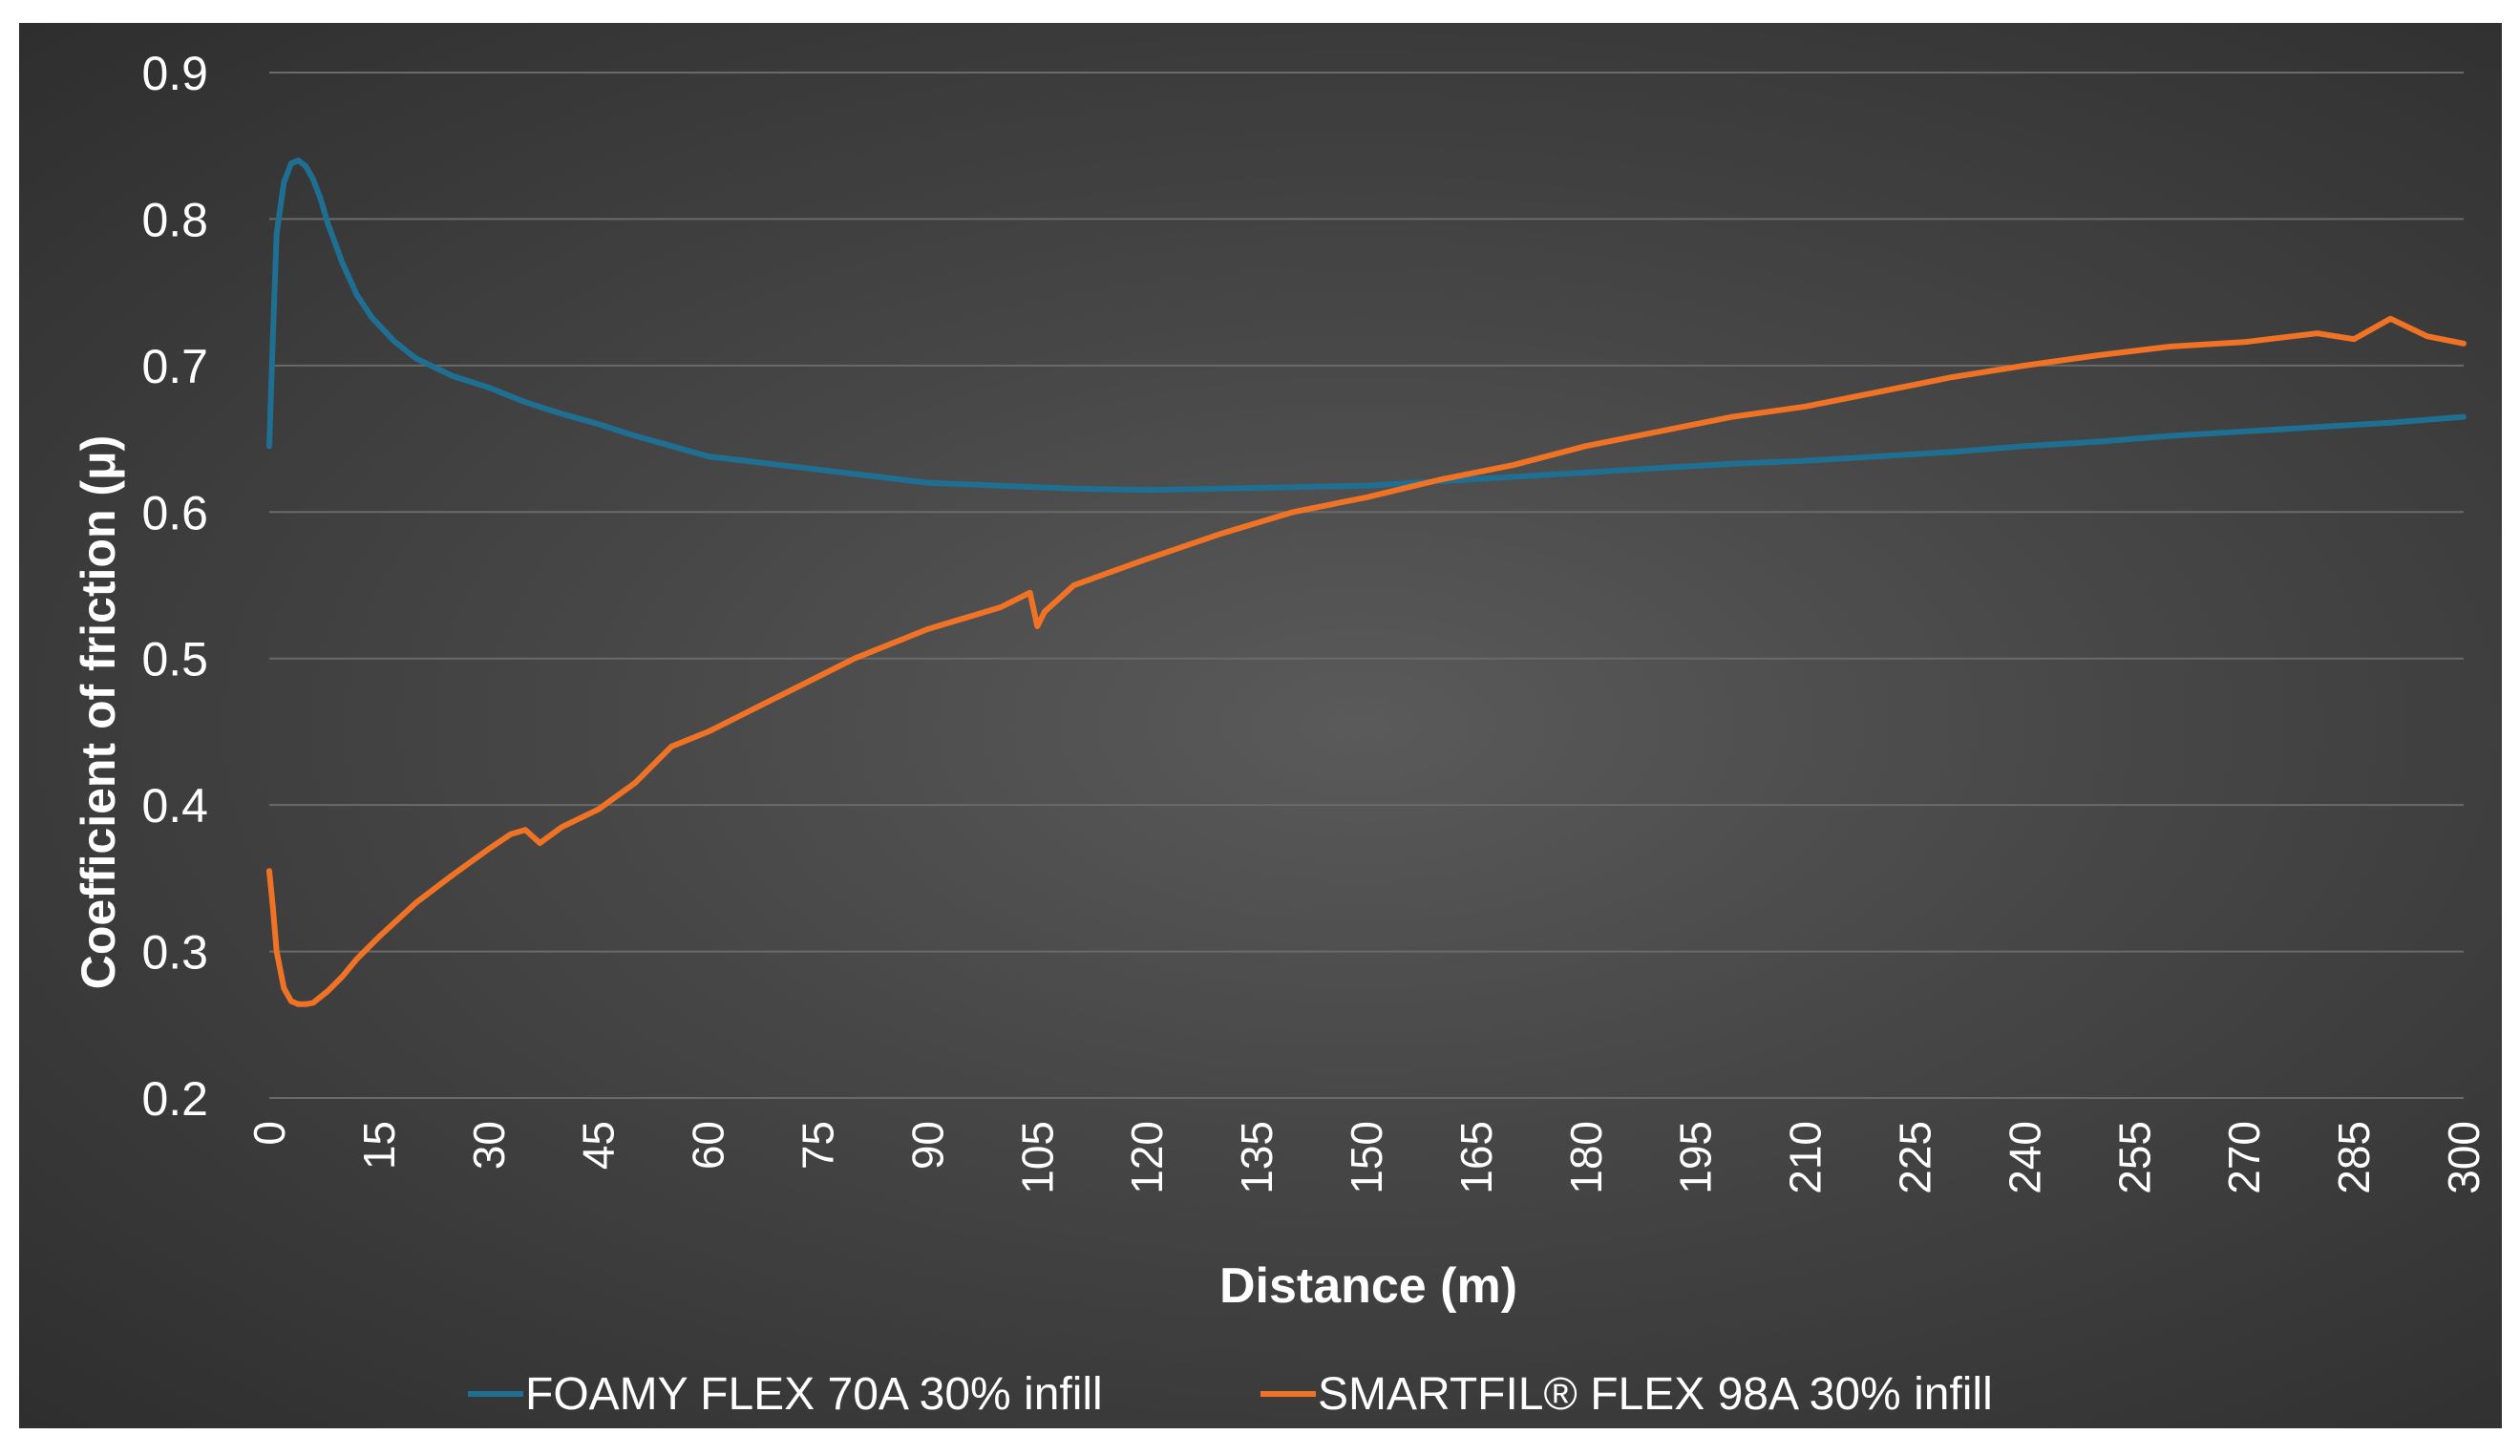 Image resolution: width=2520 pixels, height=1456 pixels. What do you see at coordinates (489, 1146) in the screenshot?
I see `x-tick-label: 30` at bounding box center [489, 1146].